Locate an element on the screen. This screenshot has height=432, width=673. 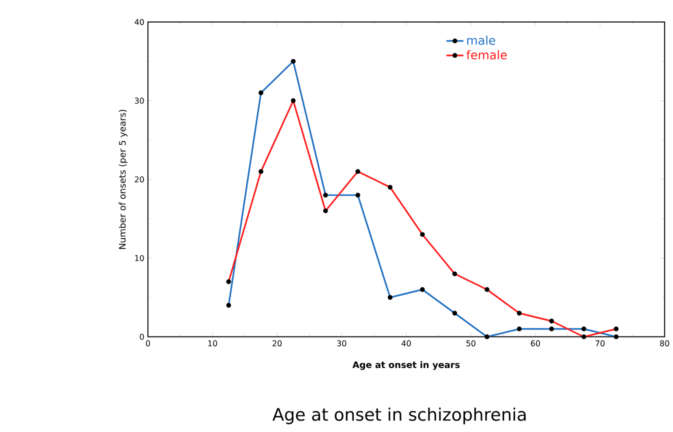
legend-label: male is located at coordinates (481, 40).